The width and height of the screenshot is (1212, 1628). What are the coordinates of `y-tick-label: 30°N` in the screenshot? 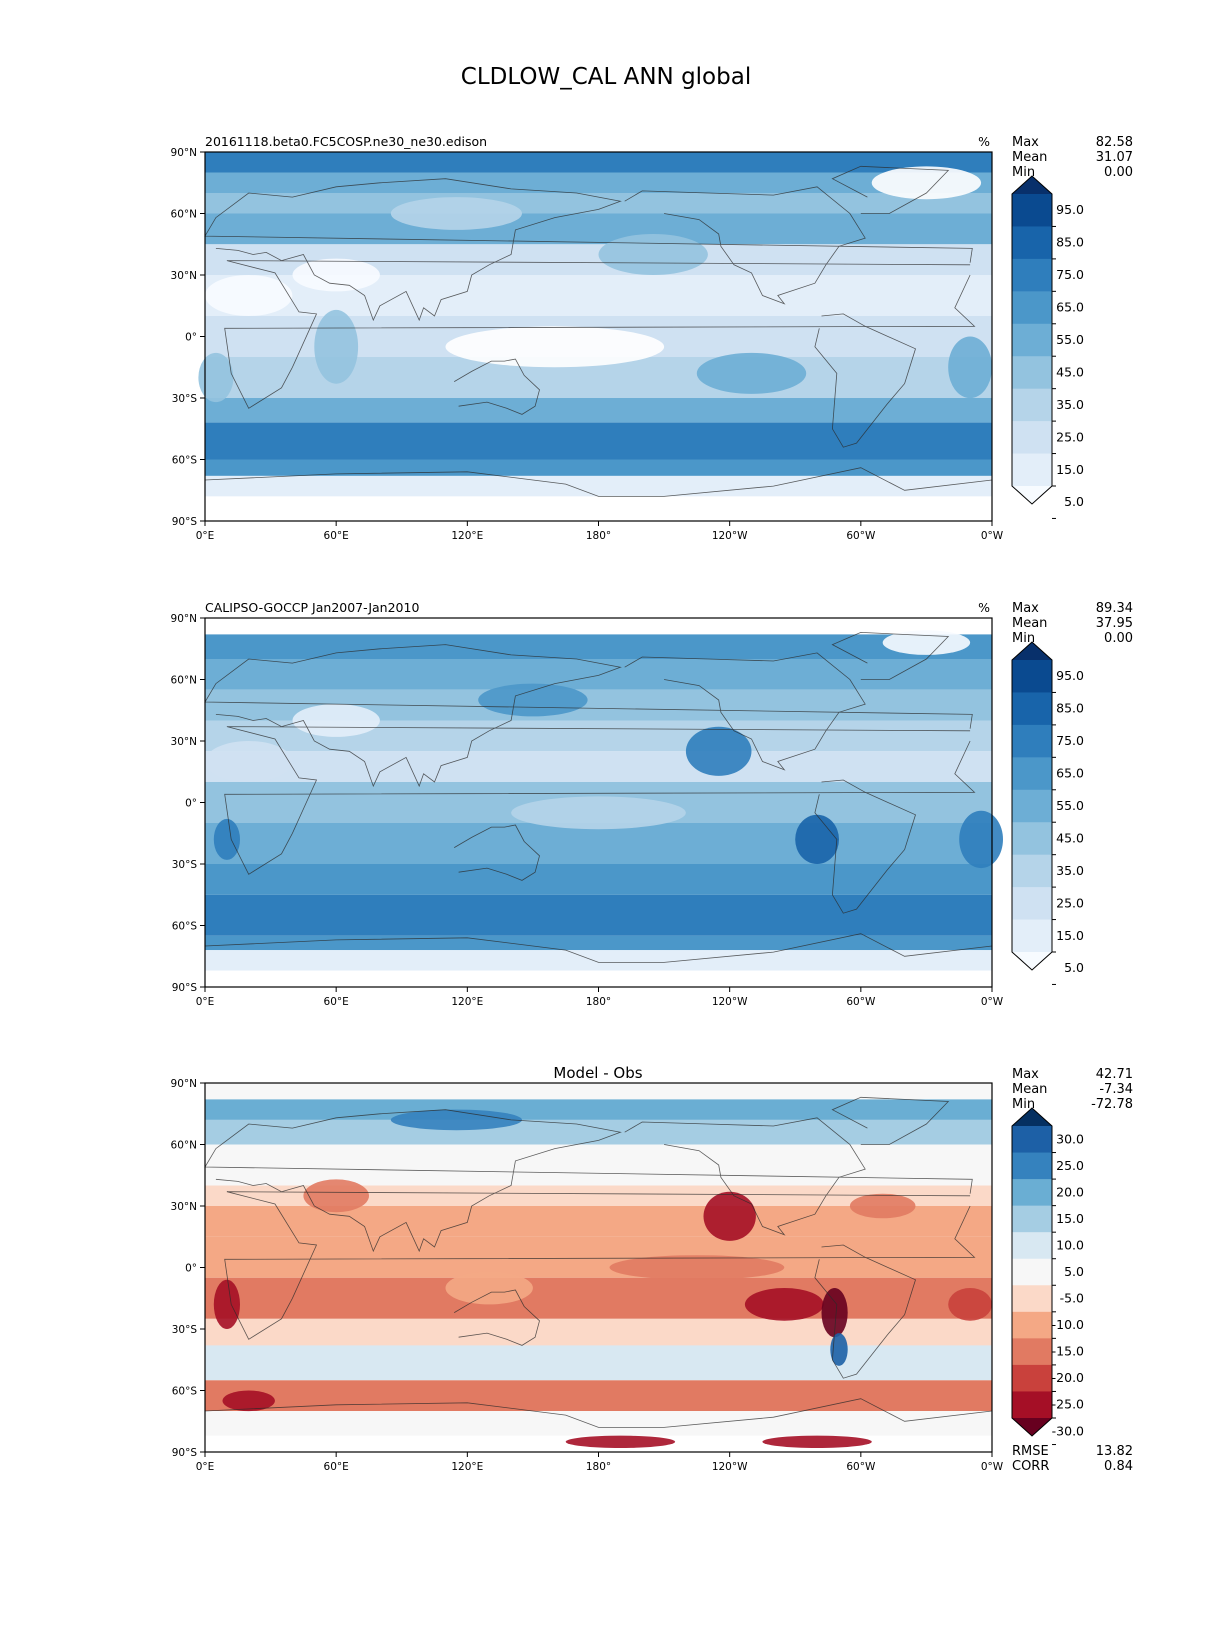 It's located at (184, 742).